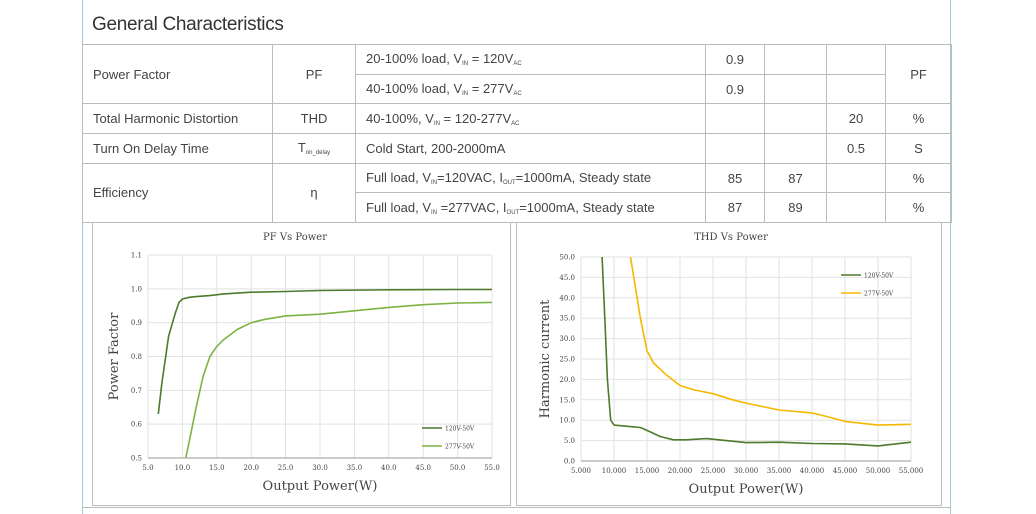 This screenshot has height=514, width=1036. What do you see at coordinates (136, 459) in the screenshot?
I see `y-tick-label: 0.5` at bounding box center [136, 459].